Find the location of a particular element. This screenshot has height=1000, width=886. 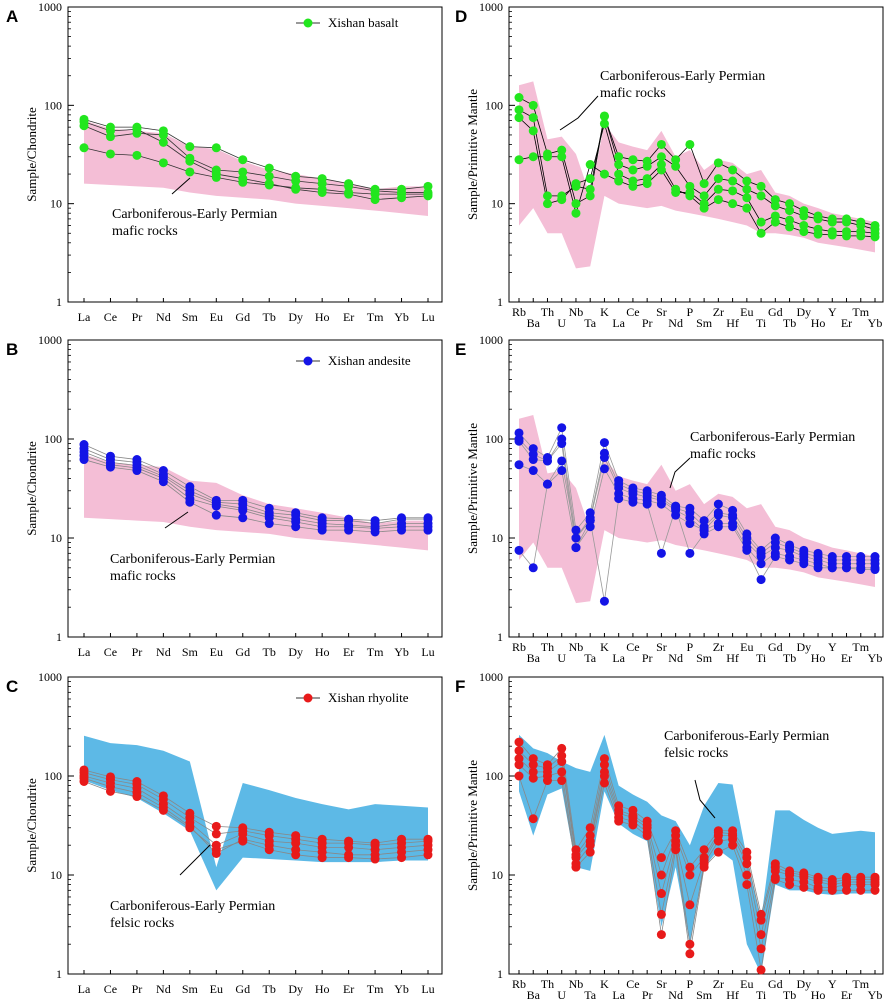

x-tick-label: Zr is located at coordinates (718, 312).